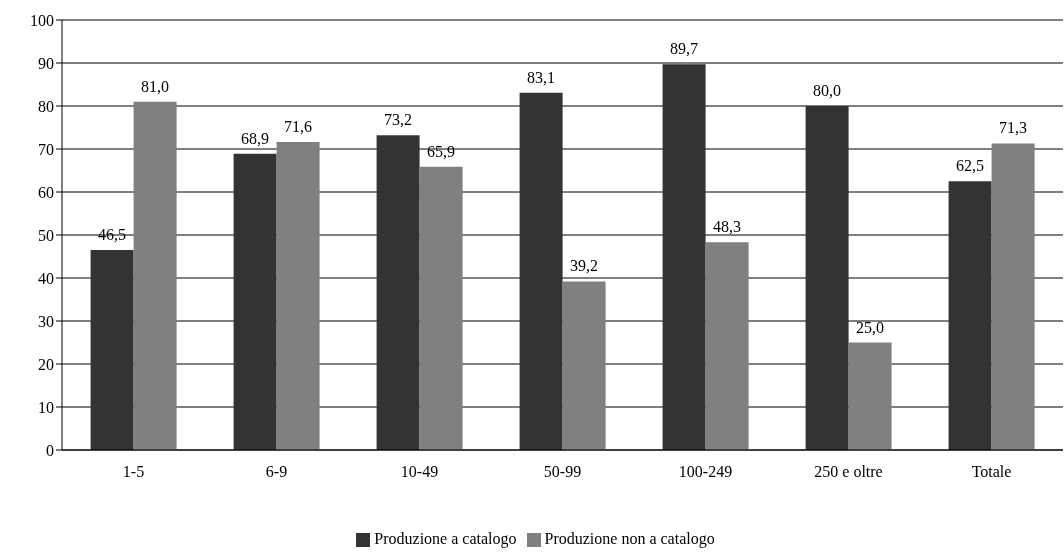 Image resolution: width=1064 pixels, height=558 pixels. Describe the element at coordinates (562, 472) in the screenshot. I see `x-tick-label: 50-99` at that location.